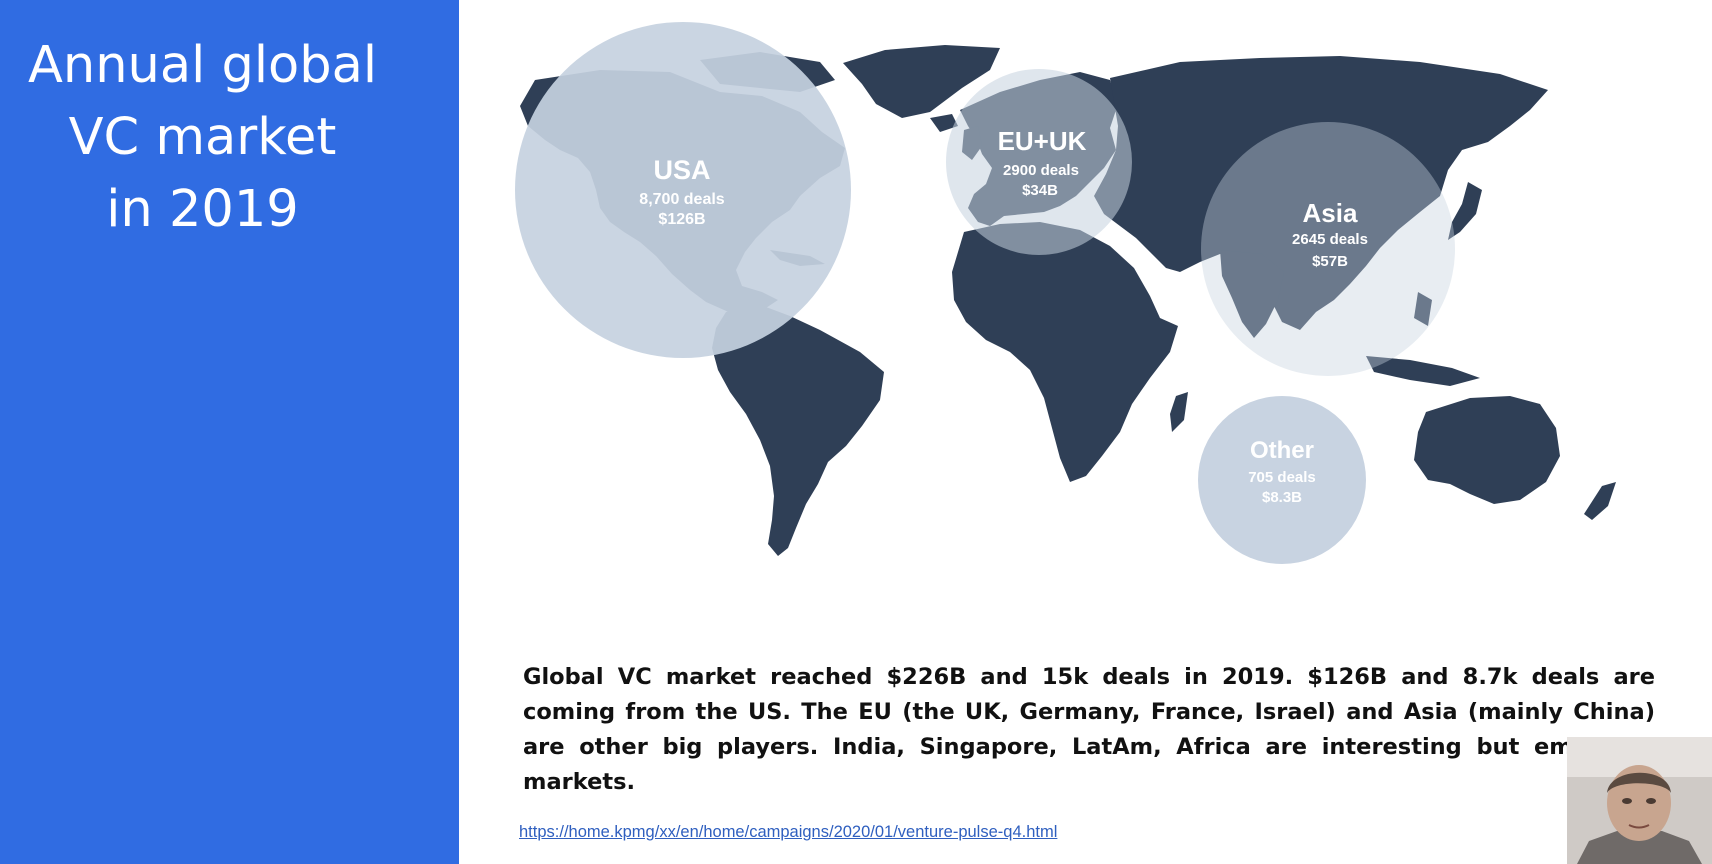 This screenshot has height=864, width=1712. Describe the element at coordinates (683, 190) in the screenshot. I see `bubble-usa` at that location.